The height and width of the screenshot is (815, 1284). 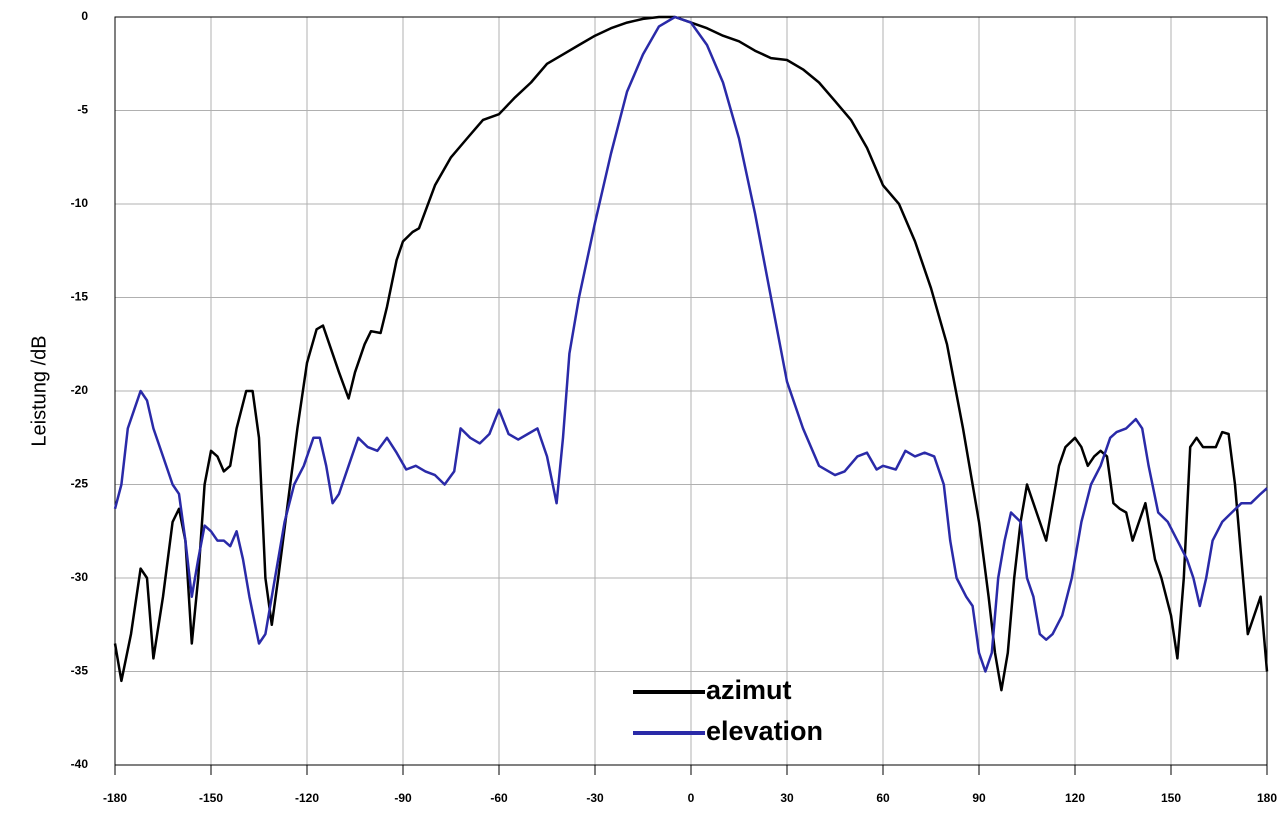 What do you see at coordinates (1171, 798) in the screenshot?
I see `x-tick-label: 150` at bounding box center [1171, 798].